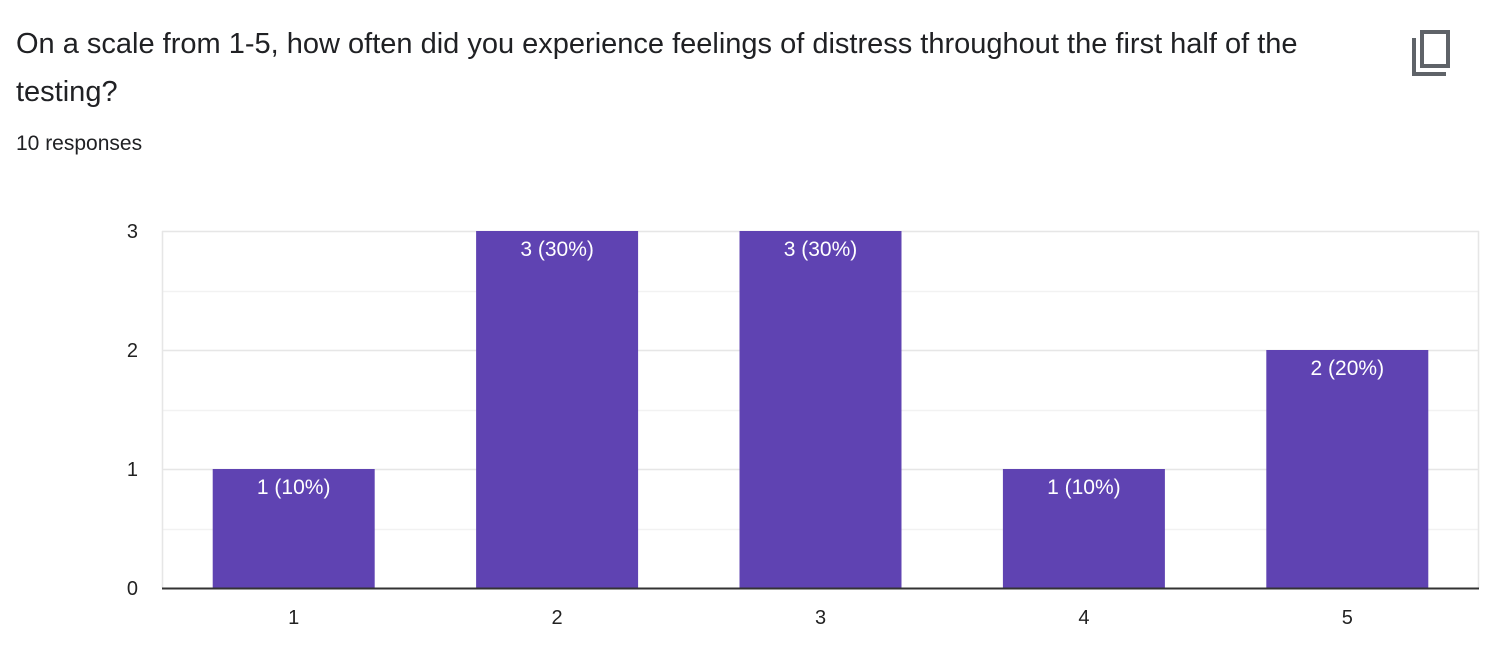 The height and width of the screenshot is (660, 1490). Describe the element at coordinates (557, 618) in the screenshot. I see `x-tick-label: 2` at that location.